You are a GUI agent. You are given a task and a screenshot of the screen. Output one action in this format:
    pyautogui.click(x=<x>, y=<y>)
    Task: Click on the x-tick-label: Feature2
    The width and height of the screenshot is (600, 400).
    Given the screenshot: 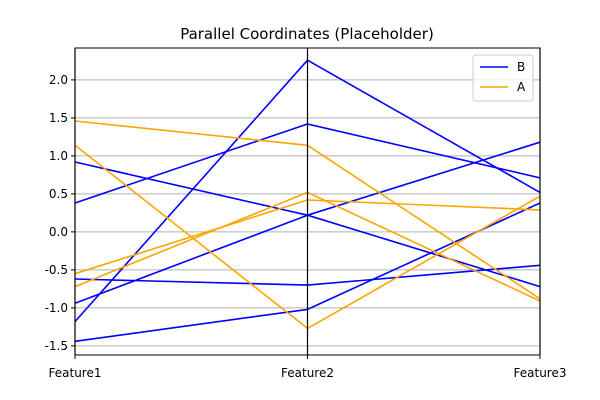 What is the action you would take?
    pyautogui.click(x=307, y=373)
    